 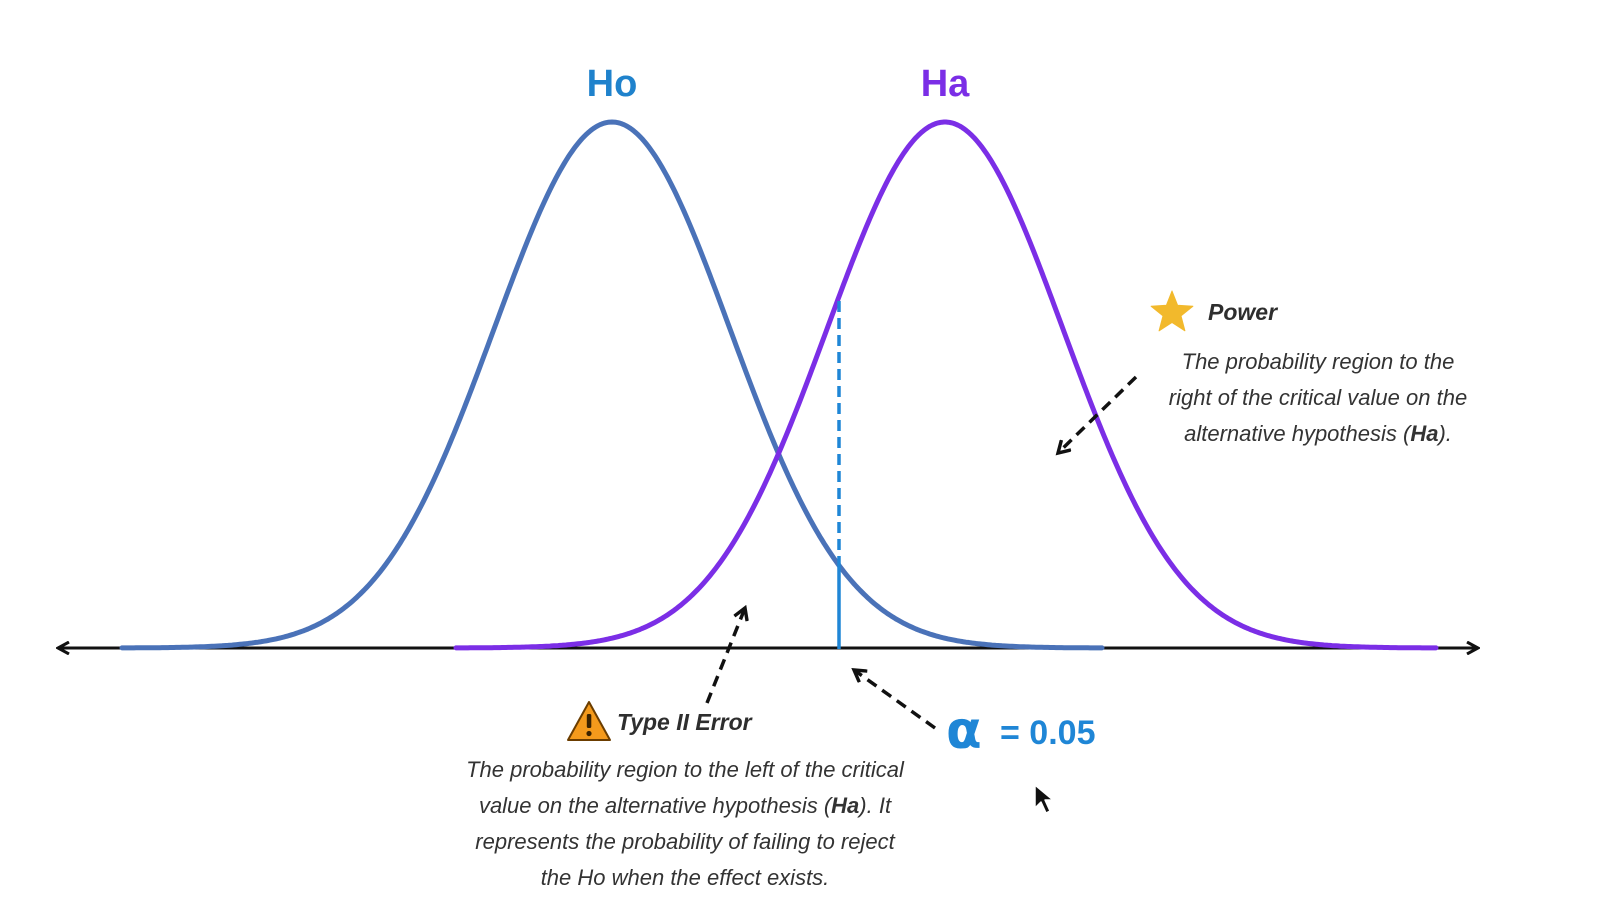 I want to click on alpha-callout: α = 0.05, so click(x=974, y=715).